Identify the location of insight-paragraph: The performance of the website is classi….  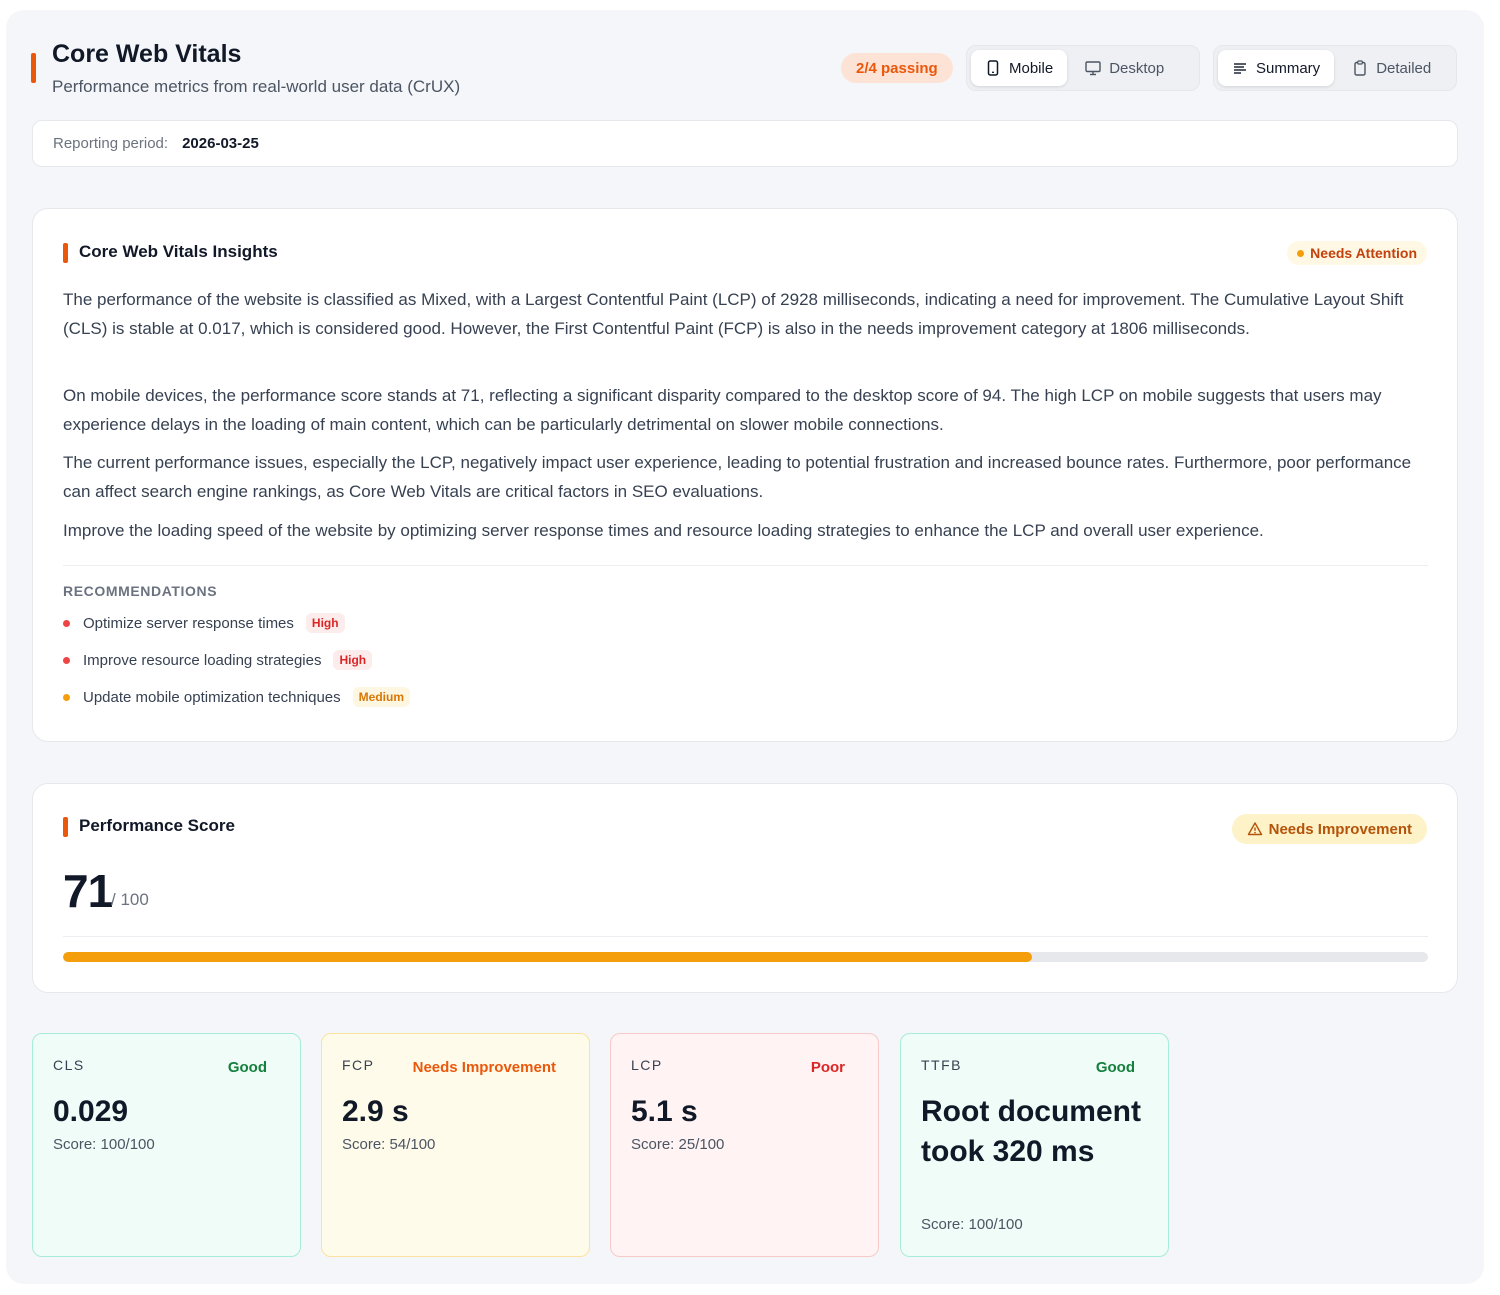
(733, 314).